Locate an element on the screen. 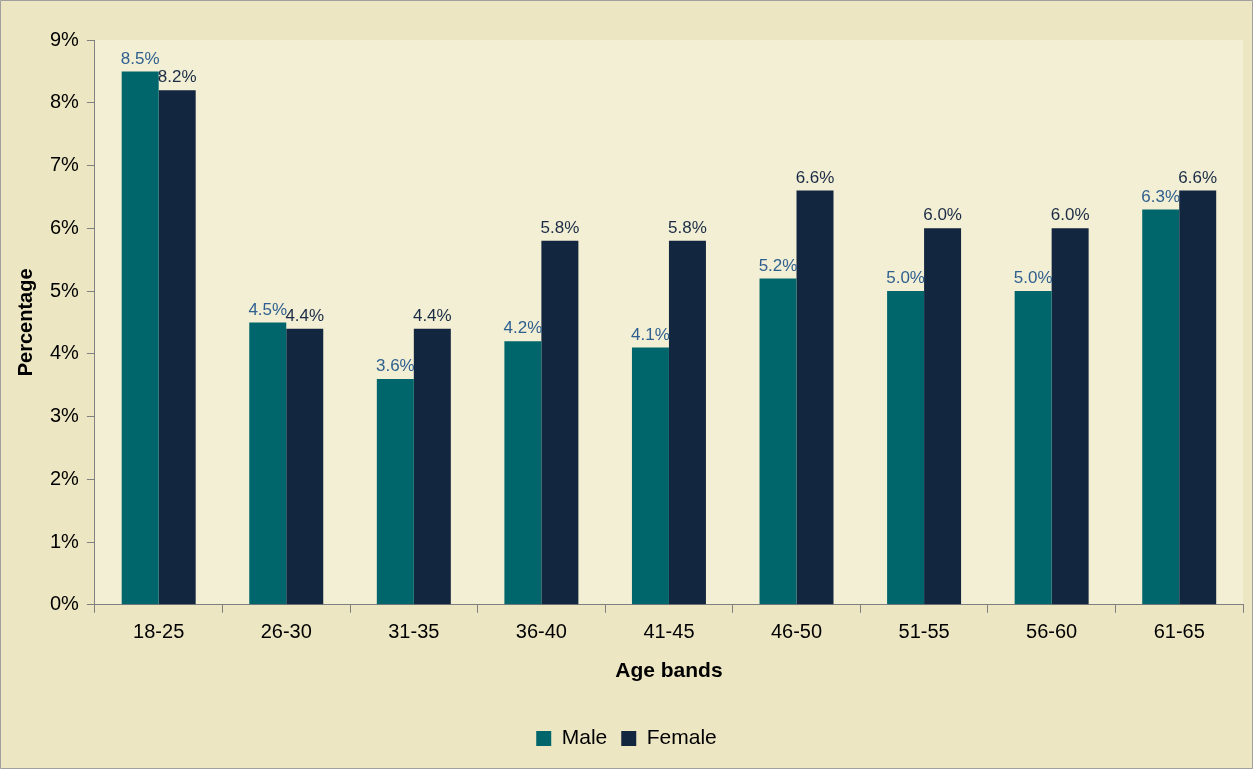 The image size is (1253, 769). x-tick-label: 61-65 is located at coordinates (1179, 631).